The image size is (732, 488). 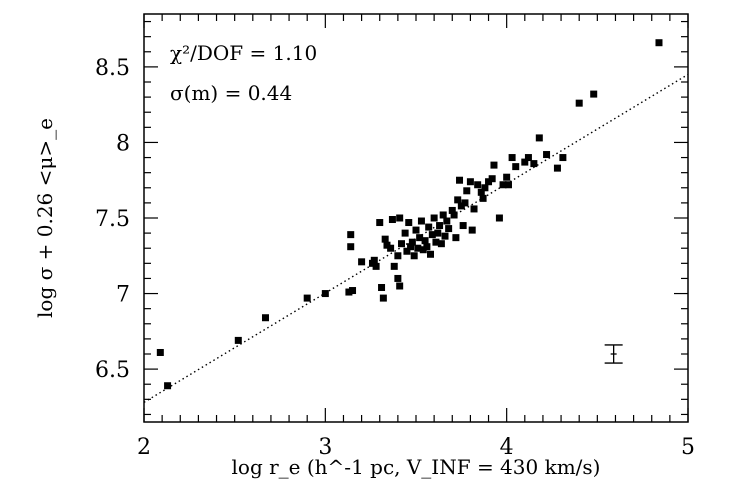 What do you see at coordinates (231, 93) in the screenshot?
I see `annotation-sigma: σ(m) = 0.44` at bounding box center [231, 93].